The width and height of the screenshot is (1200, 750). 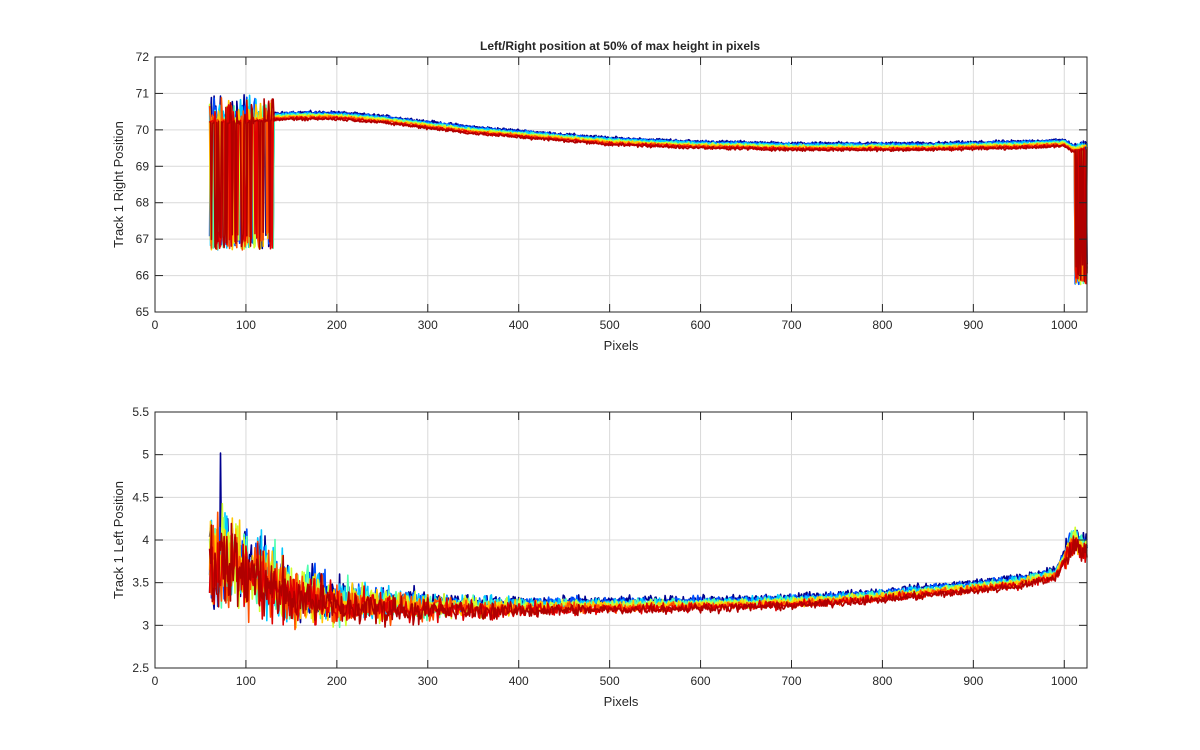 What do you see at coordinates (621, 345) in the screenshot?
I see `x-axis-label-top: Pixels` at bounding box center [621, 345].